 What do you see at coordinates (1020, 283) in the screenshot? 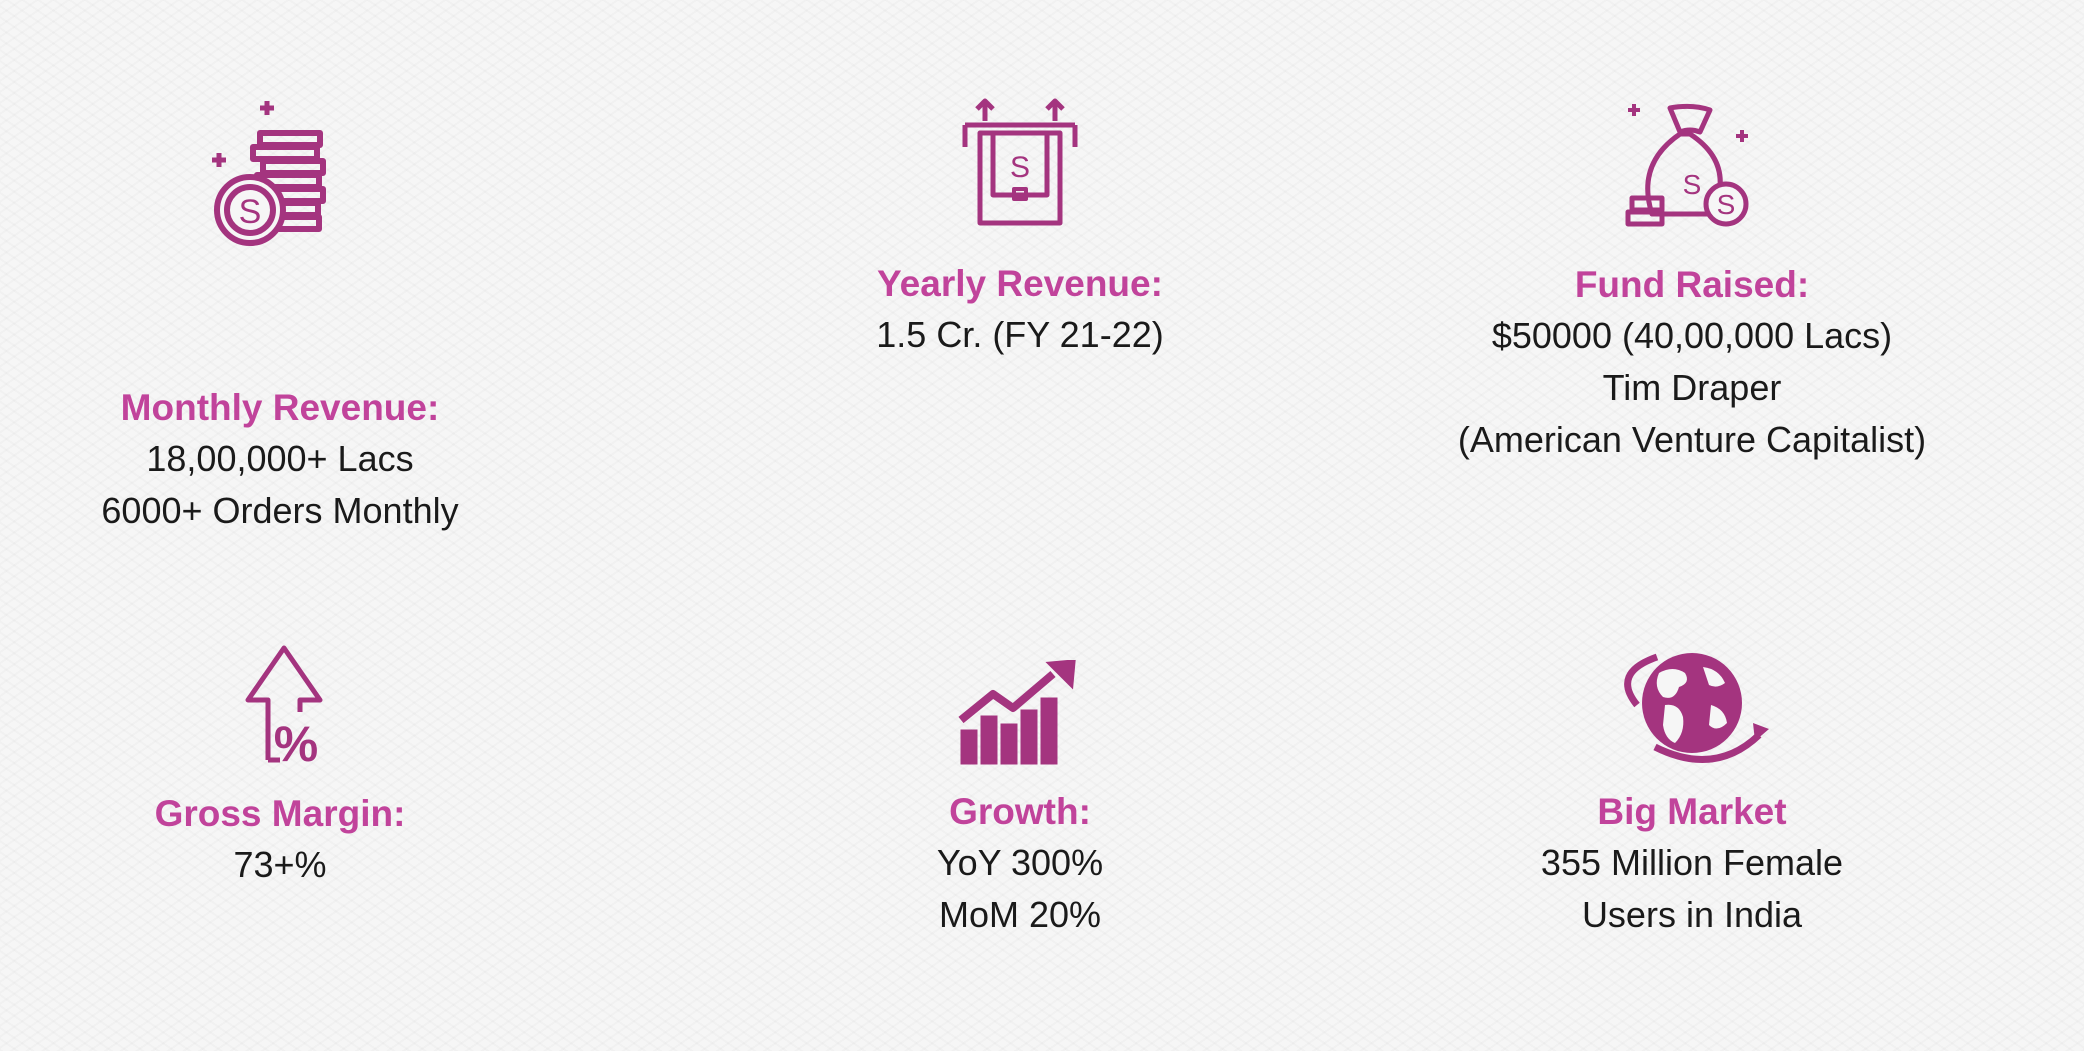
I see `stat-label: Yearly Revenue:` at bounding box center [1020, 283].